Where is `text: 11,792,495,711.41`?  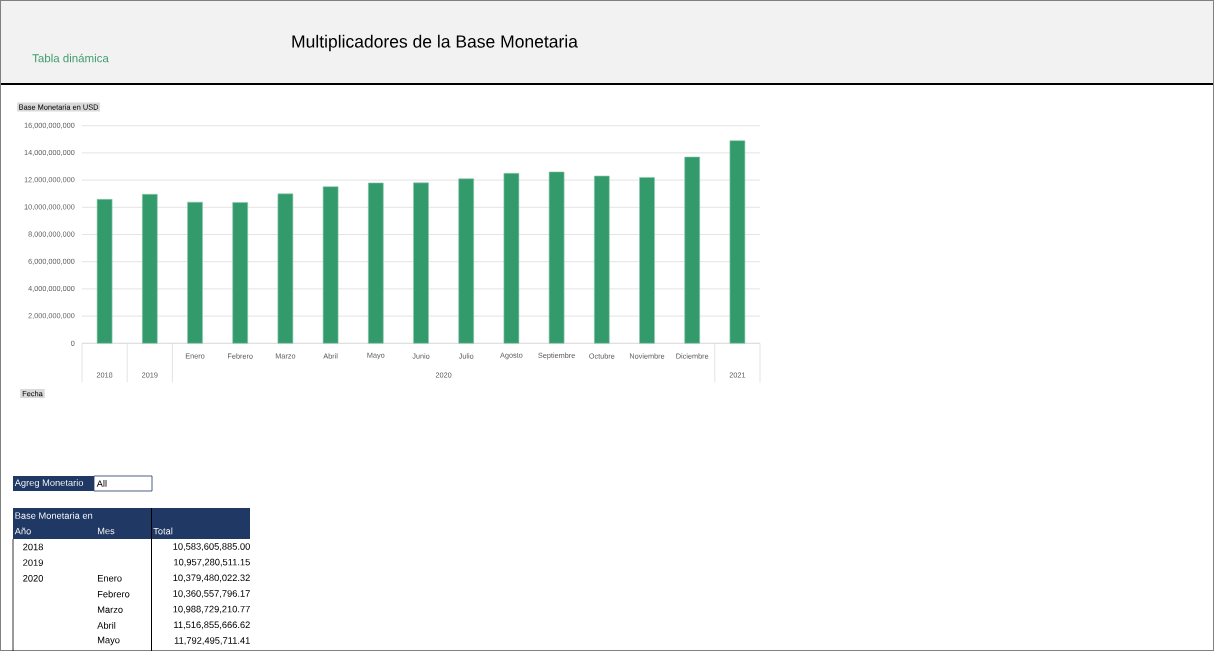 text: 11,792,495,711.41 is located at coordinates (212, 641).